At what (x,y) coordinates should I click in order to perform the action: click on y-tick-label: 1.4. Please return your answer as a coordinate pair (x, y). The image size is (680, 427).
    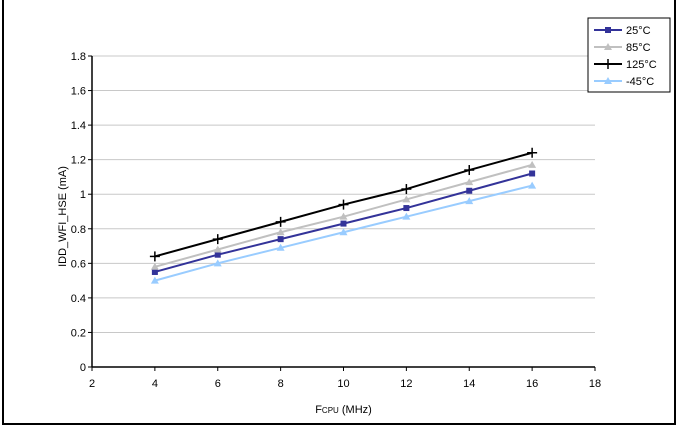
    Looking at the image, I should click on (78, 126).